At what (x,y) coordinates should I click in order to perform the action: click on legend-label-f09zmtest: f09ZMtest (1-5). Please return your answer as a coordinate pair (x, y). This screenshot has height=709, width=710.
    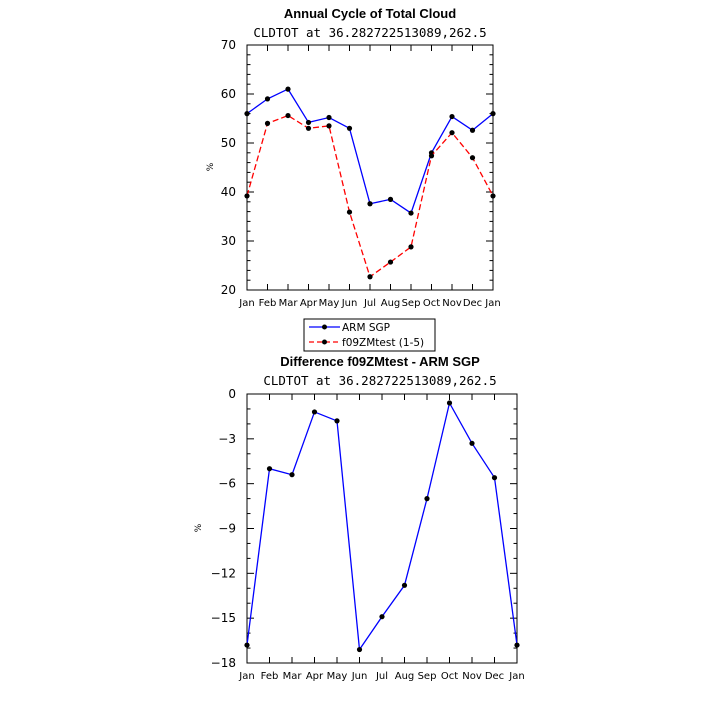
    Looking at the image, I should click on (383, 343).